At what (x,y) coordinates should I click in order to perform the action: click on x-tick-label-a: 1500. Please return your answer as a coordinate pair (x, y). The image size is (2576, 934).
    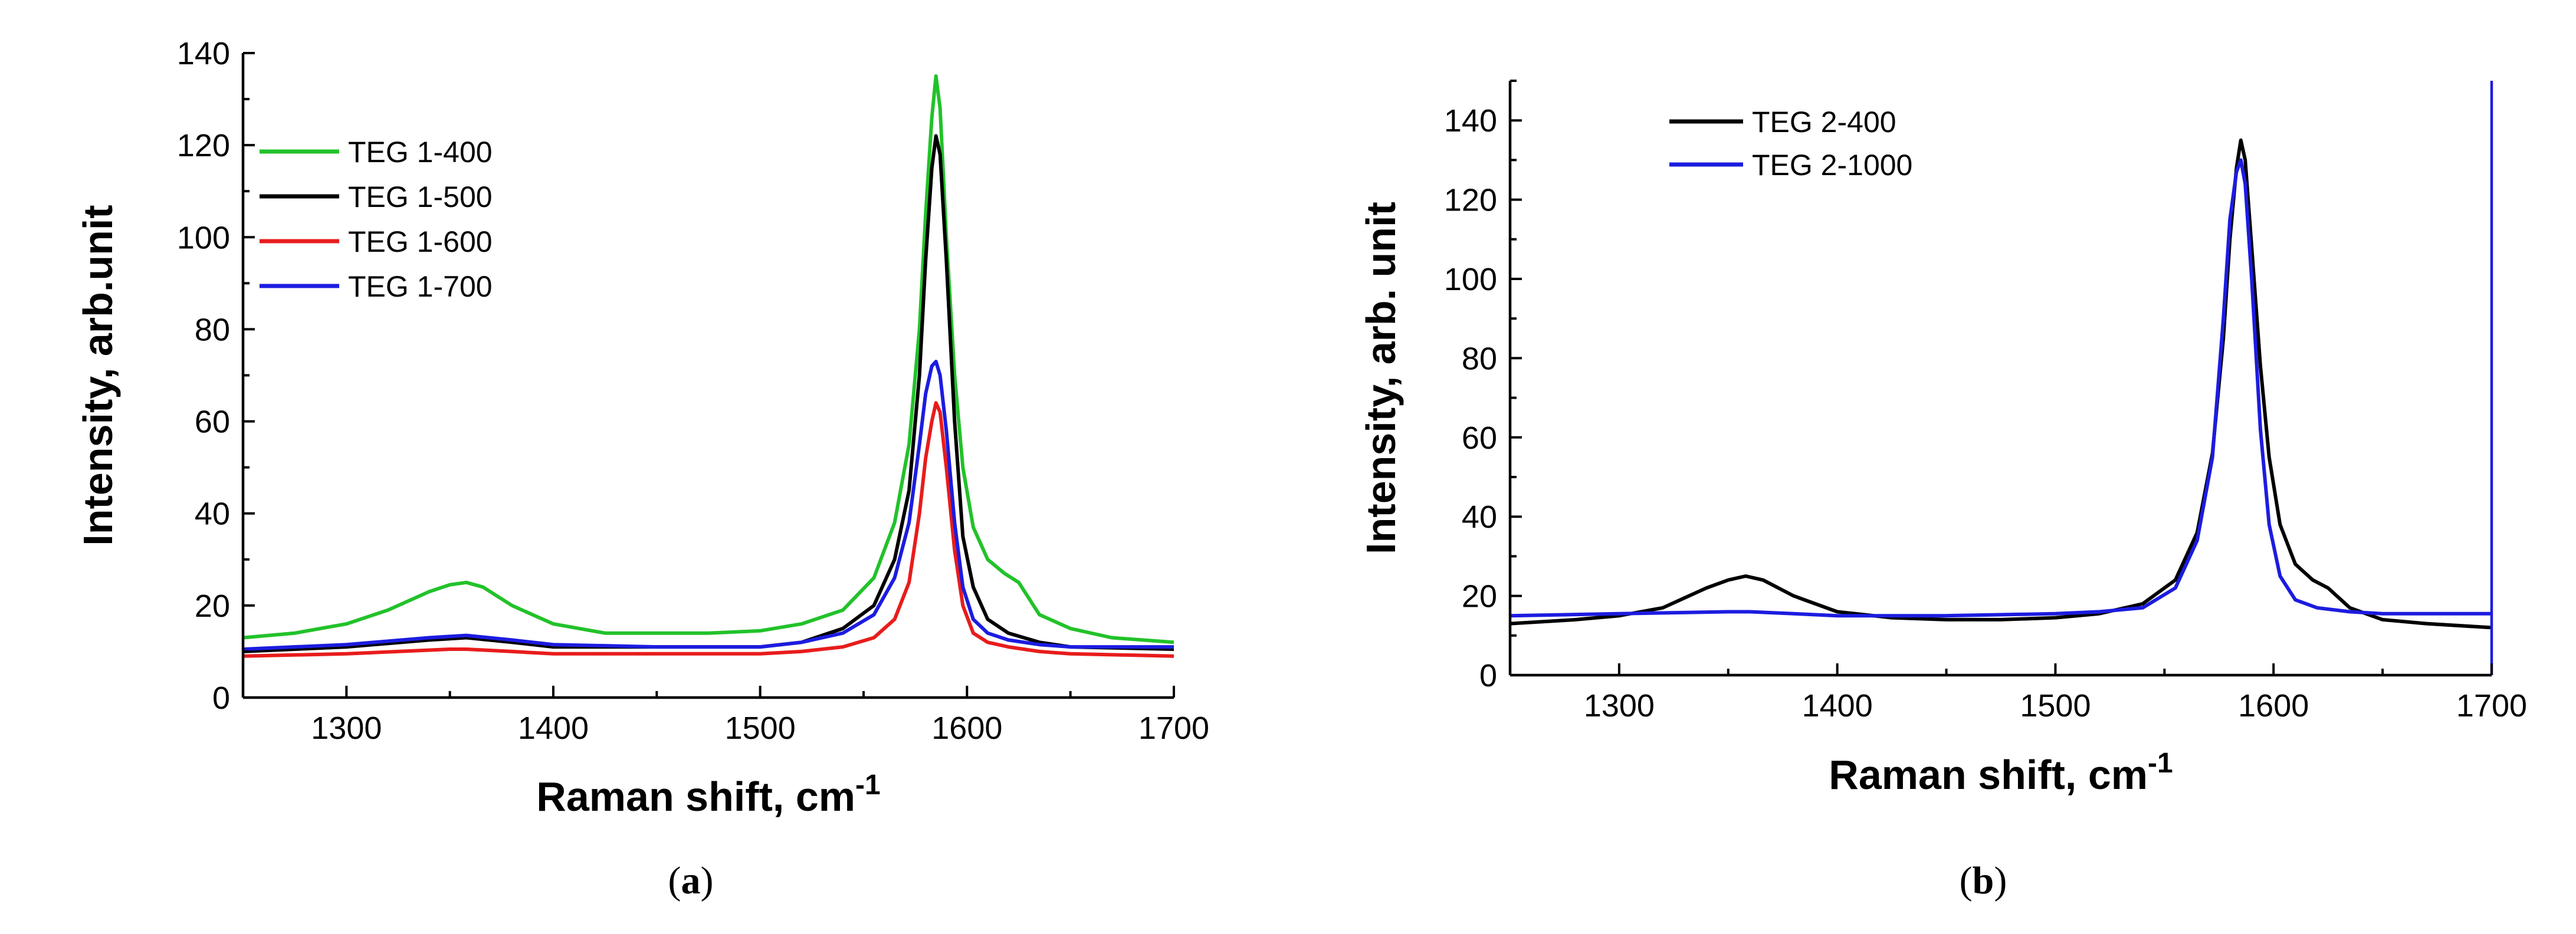
    Looking at the image, I should click on (760, 728).